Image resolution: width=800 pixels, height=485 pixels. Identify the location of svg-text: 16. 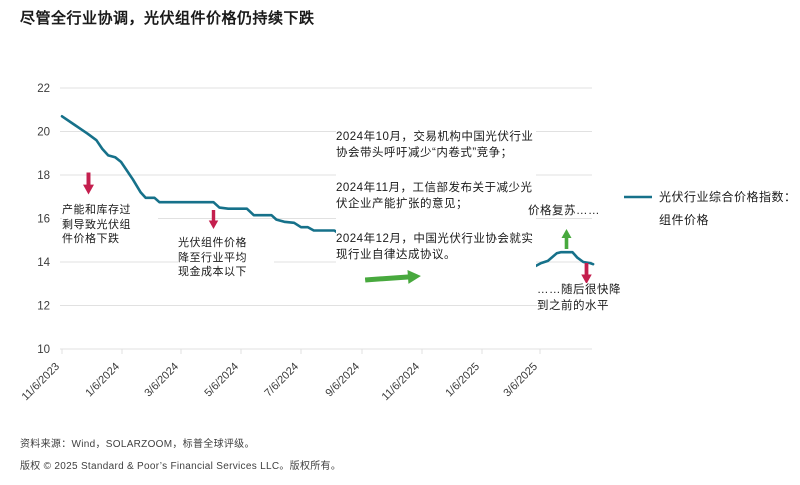
(43, 220).